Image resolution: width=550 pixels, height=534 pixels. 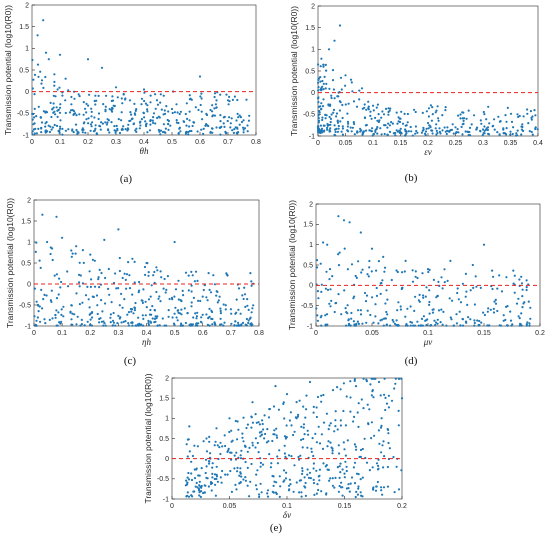 What do you see at coordinates (428, 265) in the screenshot?
I see `plot-area` at bounding box center [428, 265].